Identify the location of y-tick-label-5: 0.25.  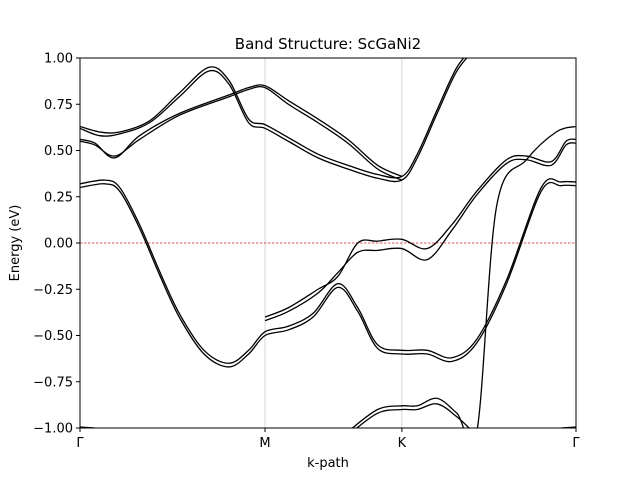
(58, 197).